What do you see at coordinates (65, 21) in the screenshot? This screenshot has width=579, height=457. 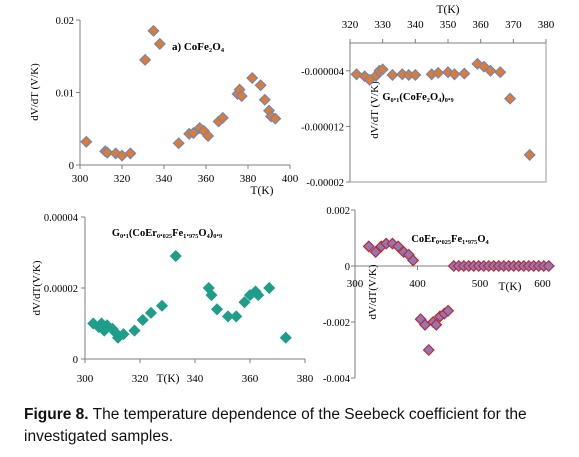 I see `panel-a-y-tick-label: 0.02` at bounding box center [65, 21].